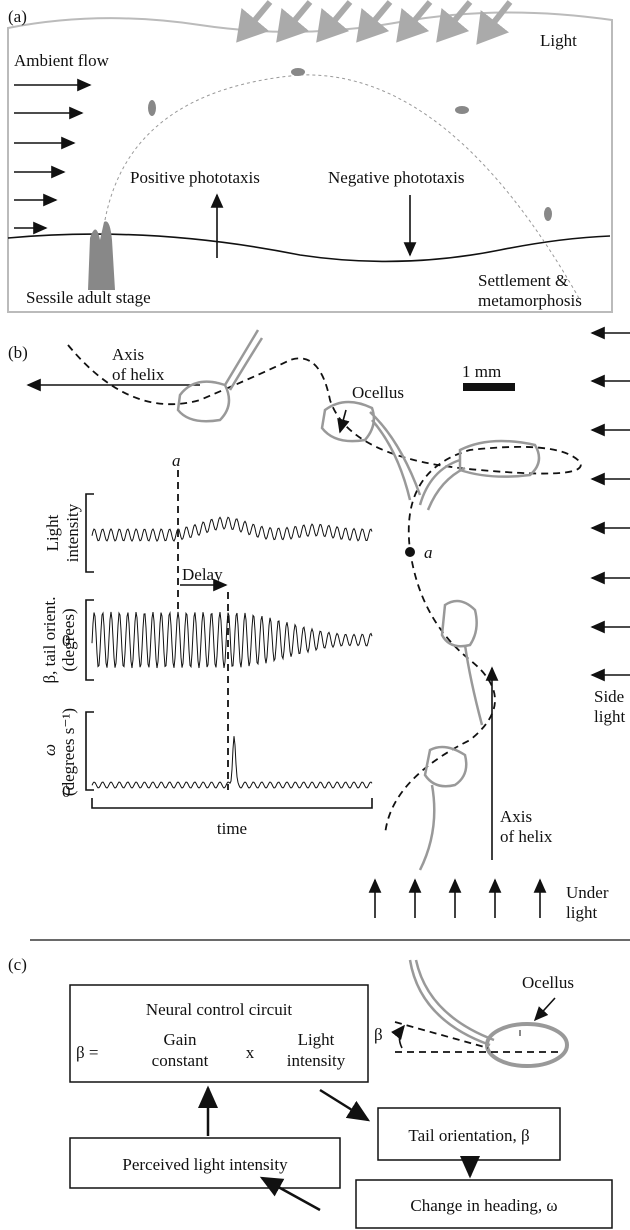  Describe the element at coordinates (481, 371) in the screenshot. I see `scale-label: 1 mm` at that location.